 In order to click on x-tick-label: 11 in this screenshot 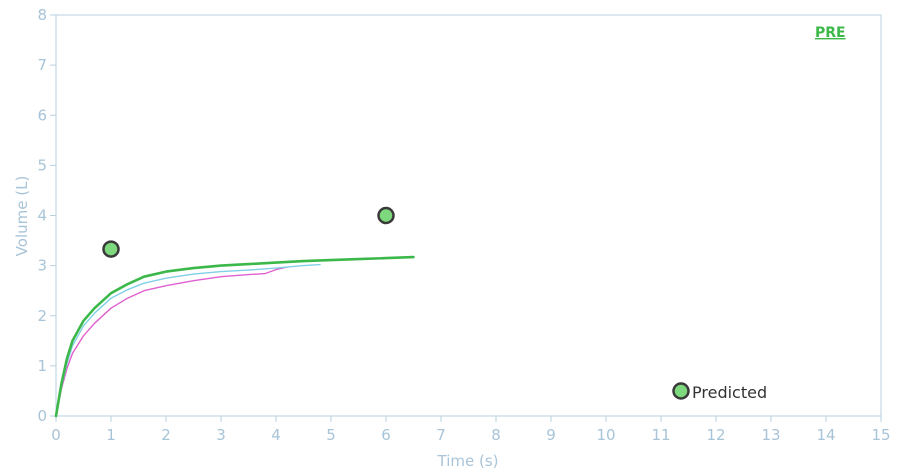, I will do `click(660, 435)`.